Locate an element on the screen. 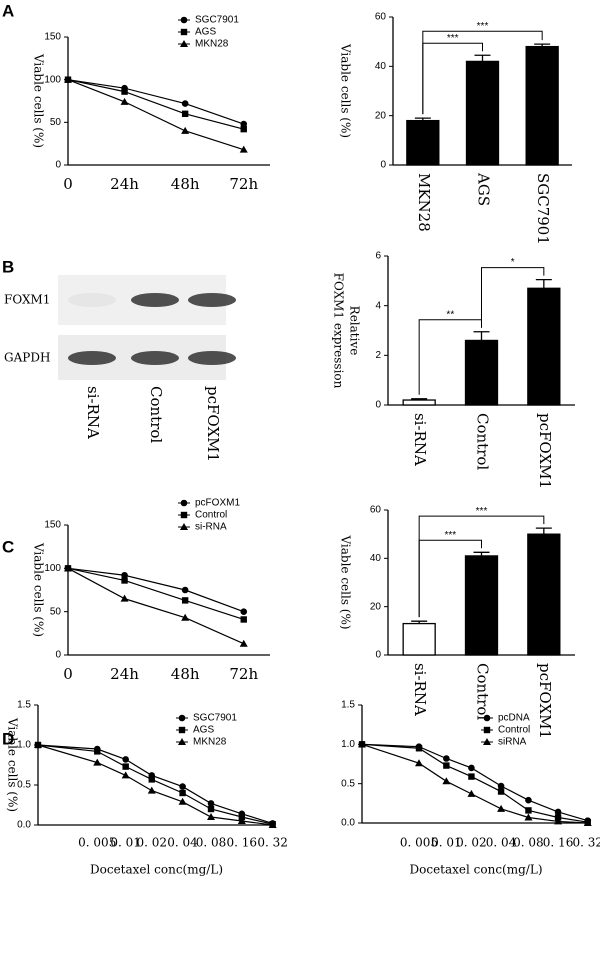 The height and width of the screenshot is (957, 600). legend-label: Control is located at coordinates (211, 515).